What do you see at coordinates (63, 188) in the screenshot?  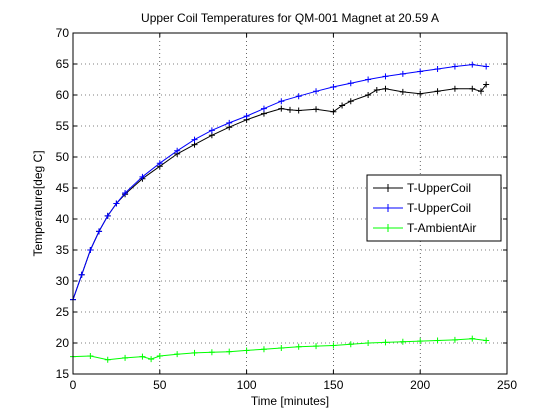 I see `y-tick-label: 45` at bounding box center [63, 188].